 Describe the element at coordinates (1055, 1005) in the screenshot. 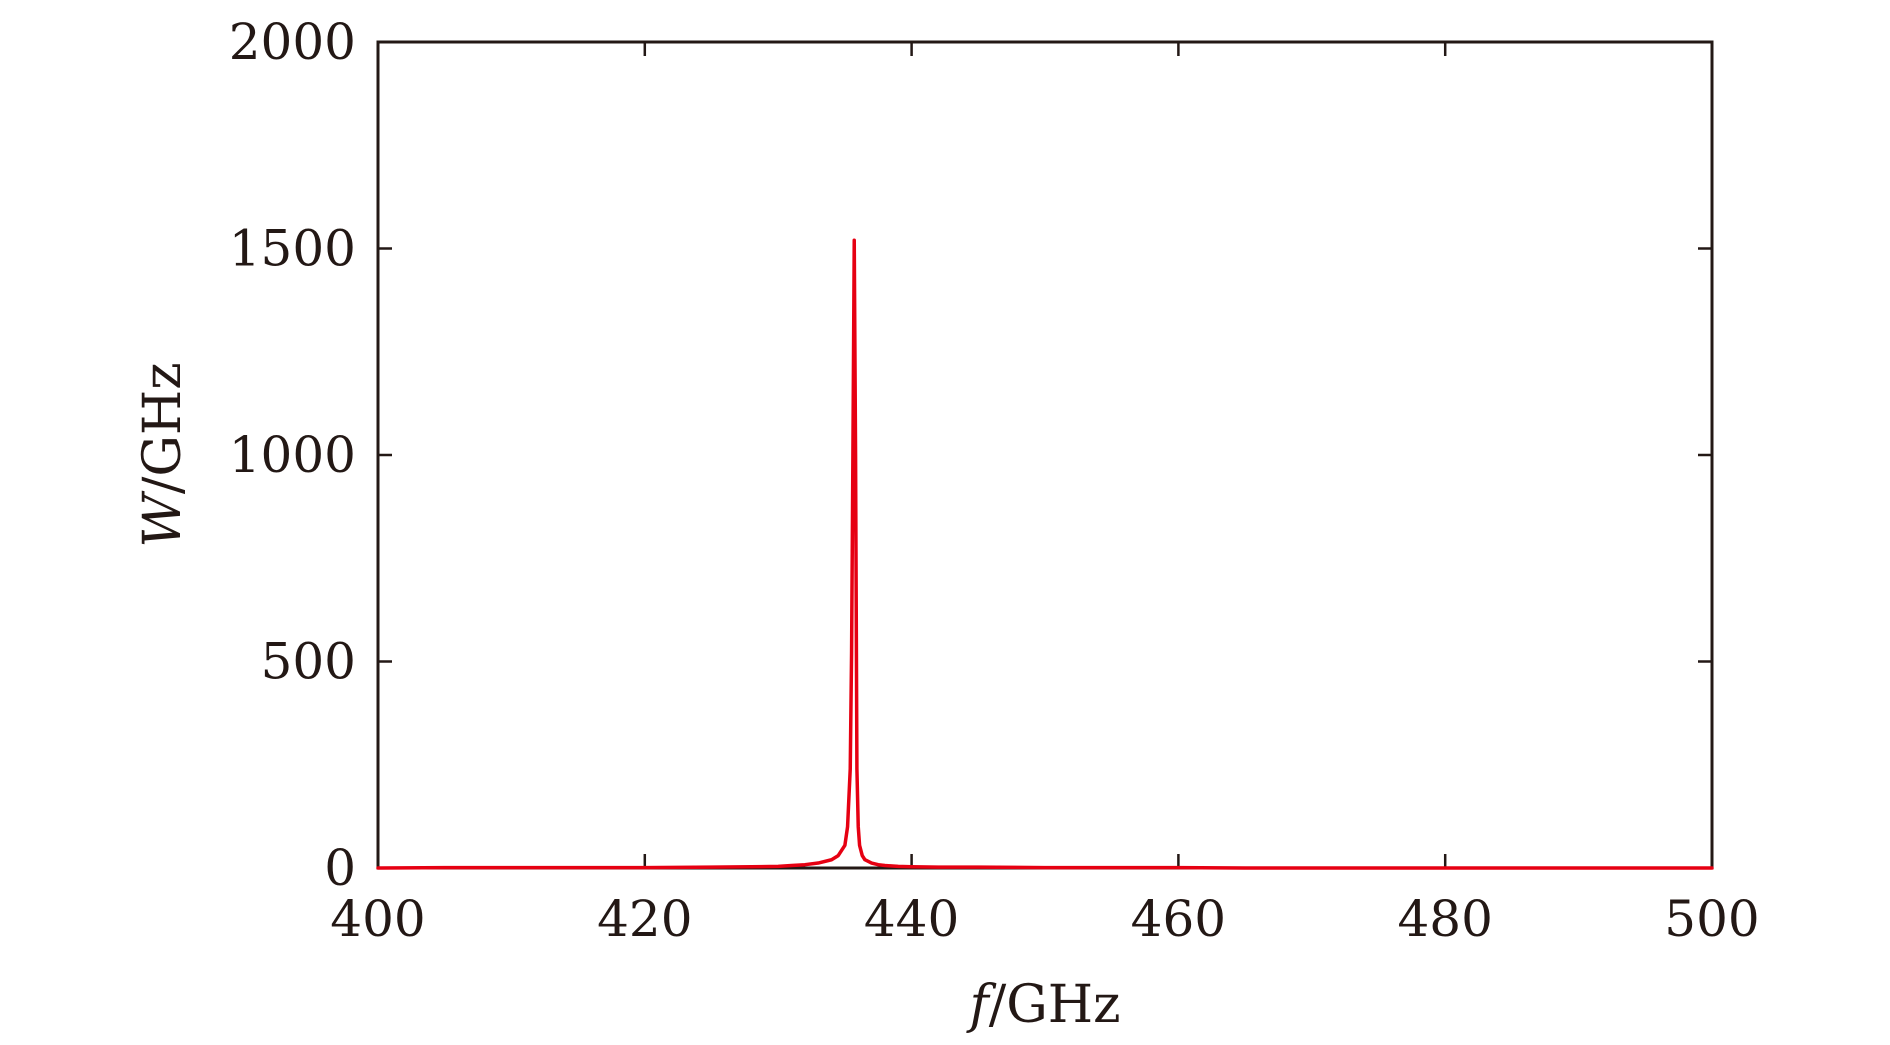

I see `x-axis-unit: /GHz` at that location.